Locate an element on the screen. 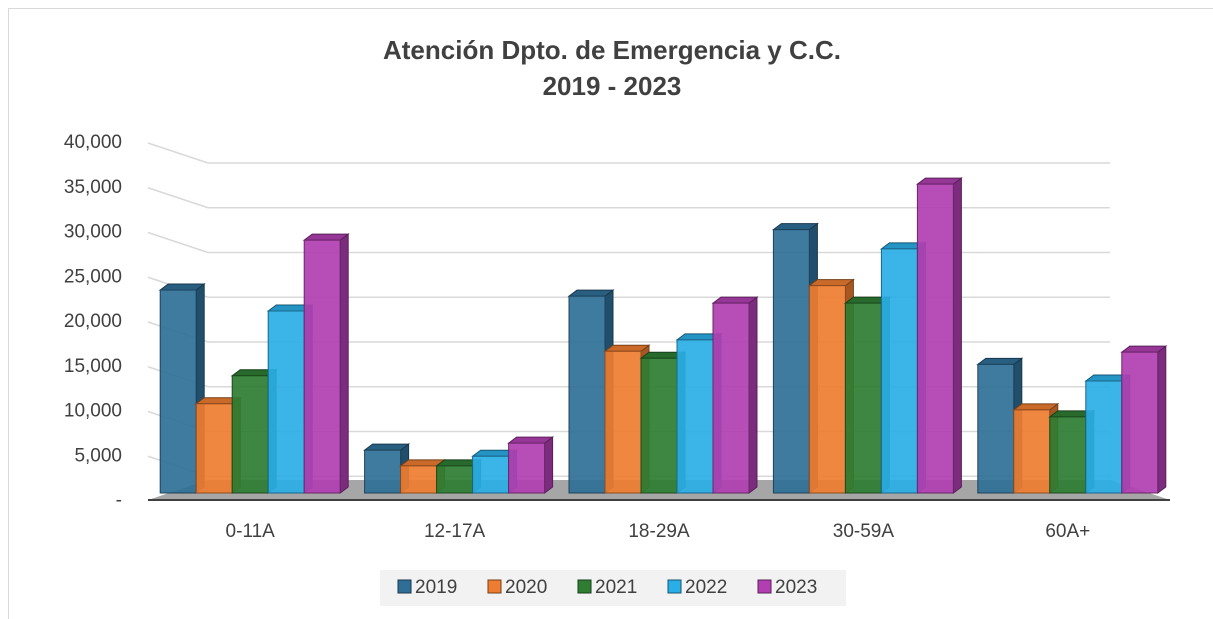 Image resolution: width=1213 pixels, height=619 pixels. chart-subtitle: 2019 - 2023 is located at coordinates (612, 86).